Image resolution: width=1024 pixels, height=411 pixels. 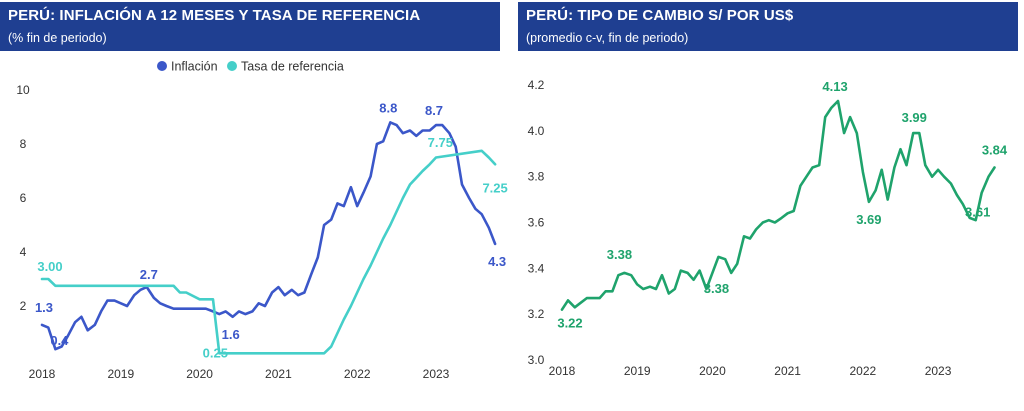 What do you see at coordinates (660, 15) in the screenshot?
I see `exchange-rate-chart-title: PERÚ: TIPO DE CAMBIO S/ POR US$` at bounding box center [660, 15].